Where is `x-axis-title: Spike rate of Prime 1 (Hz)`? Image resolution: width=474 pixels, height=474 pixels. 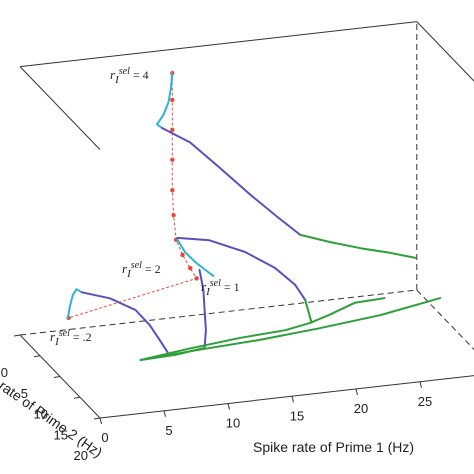 x-axis-title: Spike rate of Prime 1 (Hz) is located at coordinates (333, 447).